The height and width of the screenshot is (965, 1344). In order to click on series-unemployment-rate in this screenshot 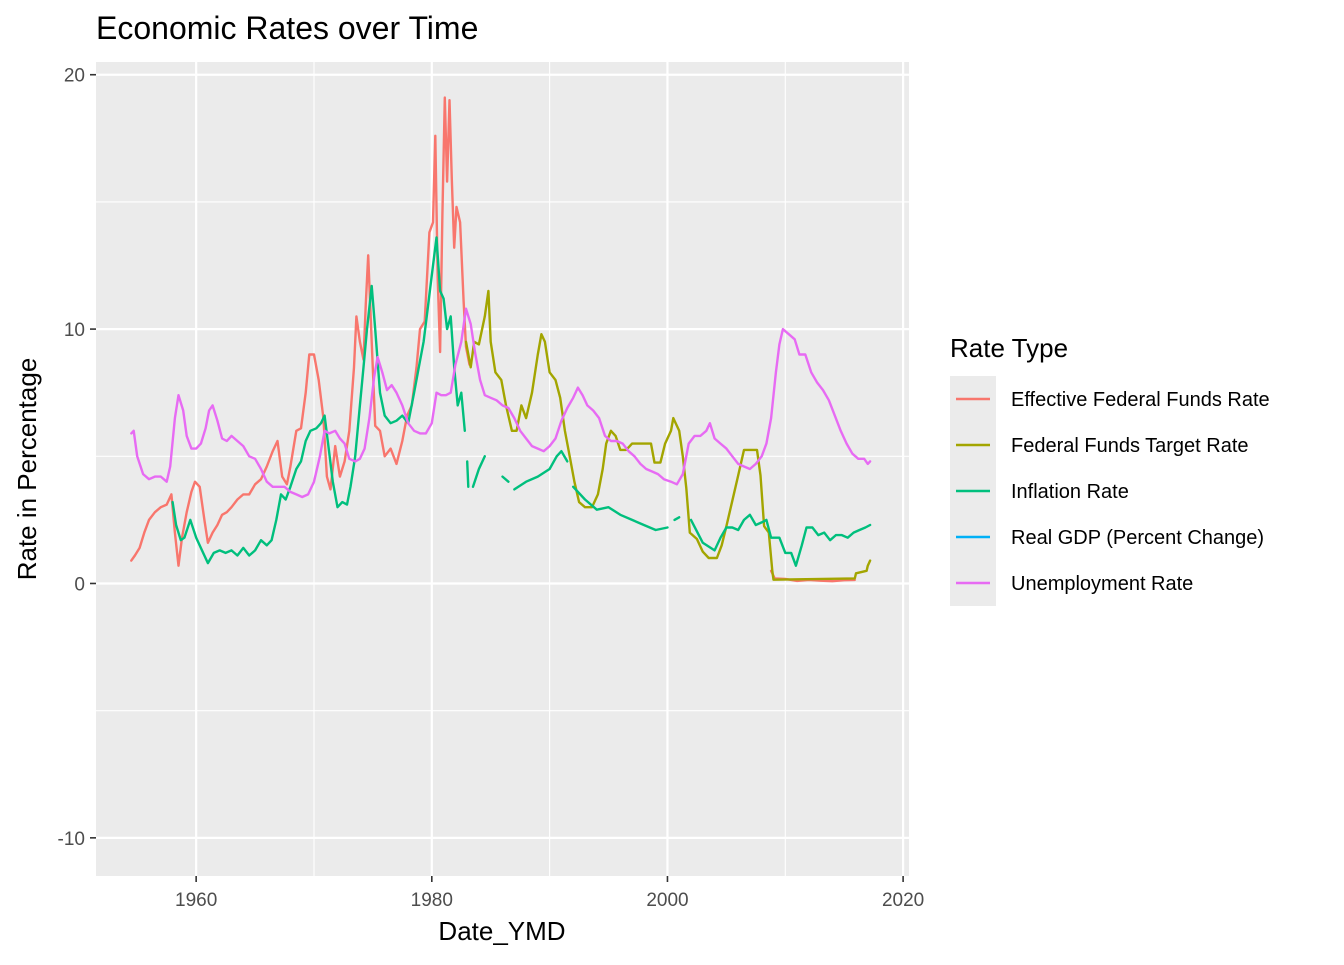, I will do `click(501, 403)`.